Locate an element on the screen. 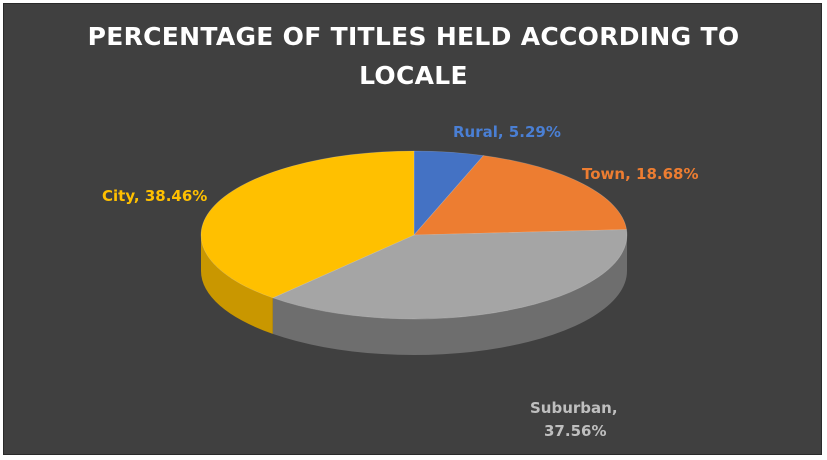  data-label-town: Town, 18.68% is located at coordinates (640, 174).